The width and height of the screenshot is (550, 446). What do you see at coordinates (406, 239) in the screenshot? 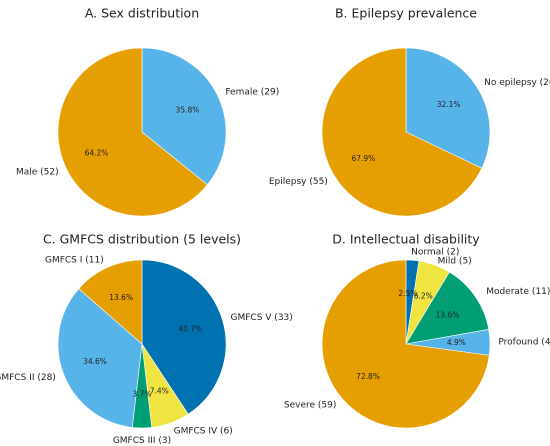
I see `chart-title: D. Intellectual disability` at bounding box center [406, 239].